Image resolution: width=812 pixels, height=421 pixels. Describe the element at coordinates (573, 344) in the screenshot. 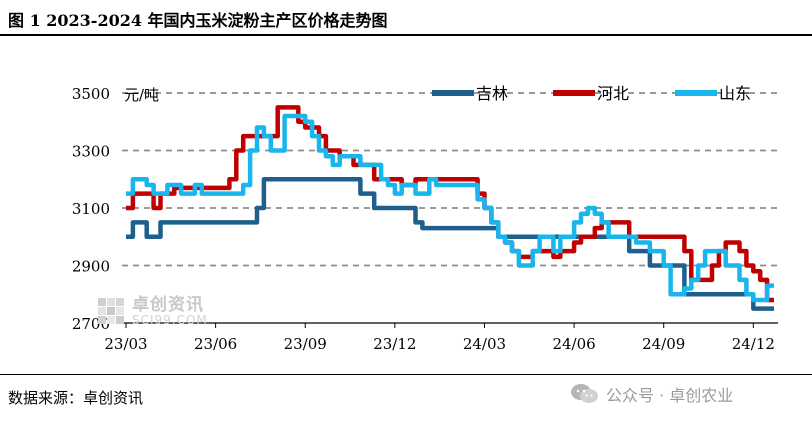

I see `x-tick-label: 24/06` at that location.